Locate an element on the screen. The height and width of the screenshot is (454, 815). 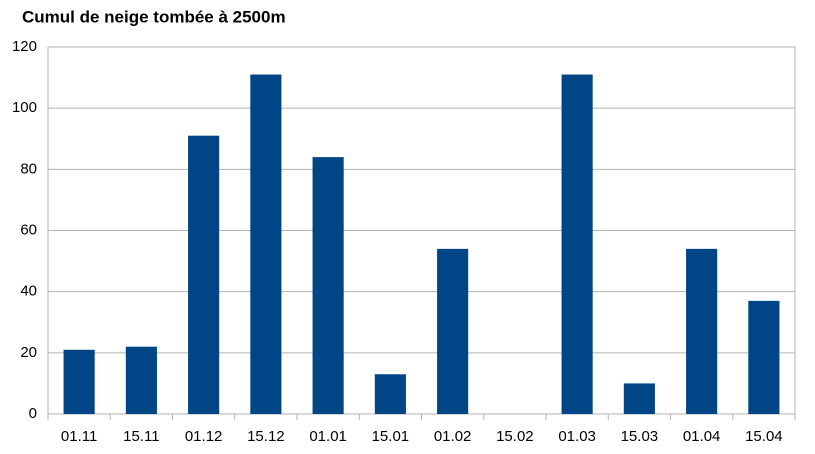
x-tick-label: 01.01 is located at coordinates (328, 436).